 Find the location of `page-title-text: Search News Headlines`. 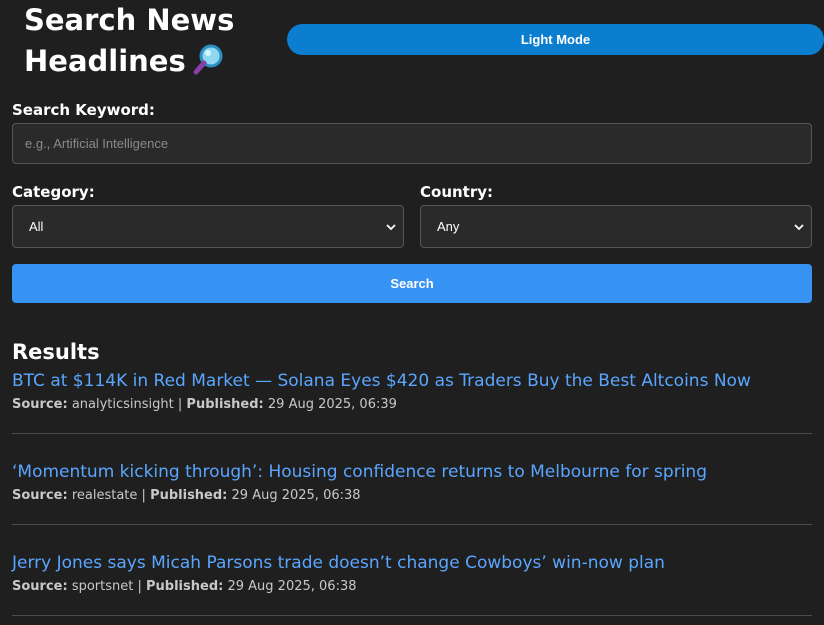

page-title-text: Search News Headlines is located at coordinates (129, 40).